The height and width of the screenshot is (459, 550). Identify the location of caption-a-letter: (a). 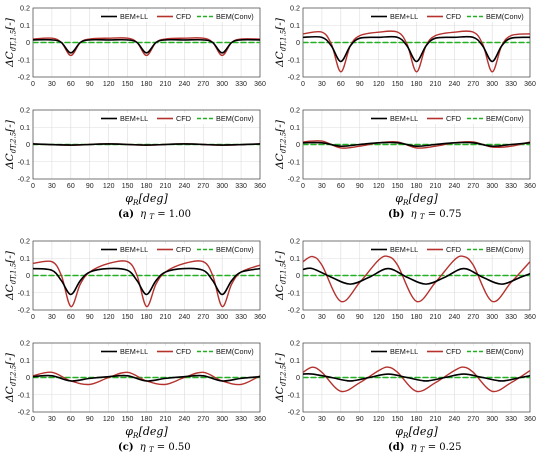
(126, 214).